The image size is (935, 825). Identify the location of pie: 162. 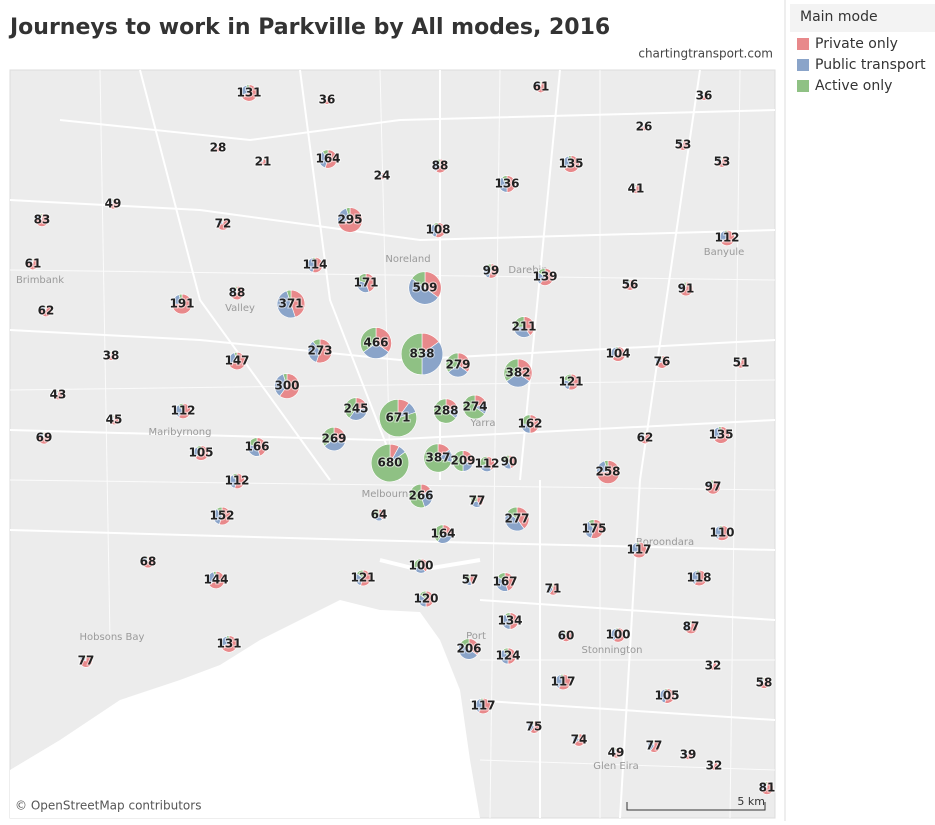
(530, 424).